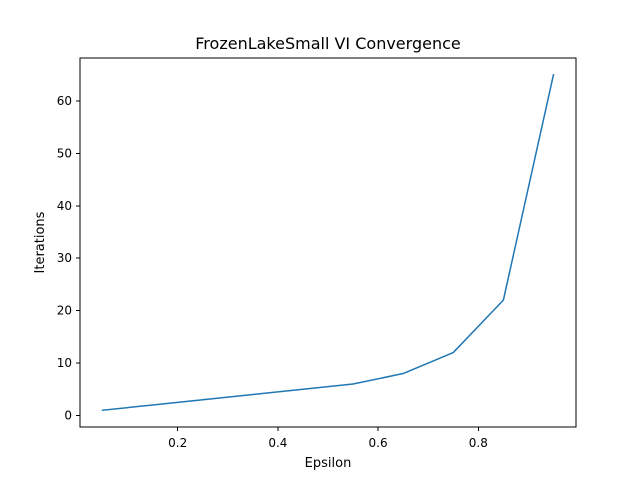  Describe the element at coordinates (64, 311) in the screenshot. I see `y-tick-label: 20` at that location.